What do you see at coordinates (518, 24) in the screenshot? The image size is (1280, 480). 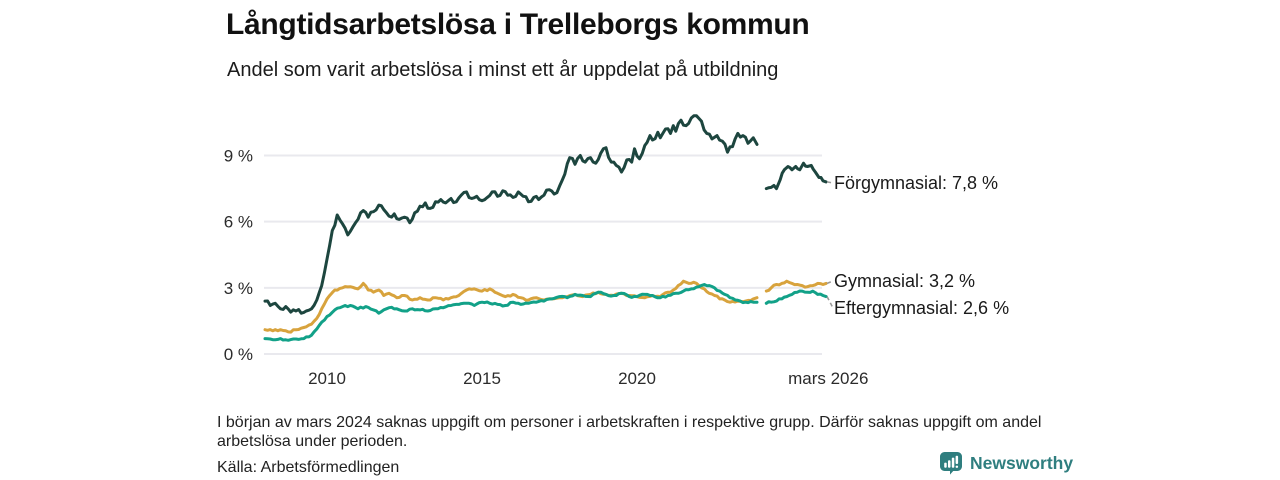 I see `page-title: Långtidsarbetslösa i Trelleborgs kommun` at bounding box center [518, 24].